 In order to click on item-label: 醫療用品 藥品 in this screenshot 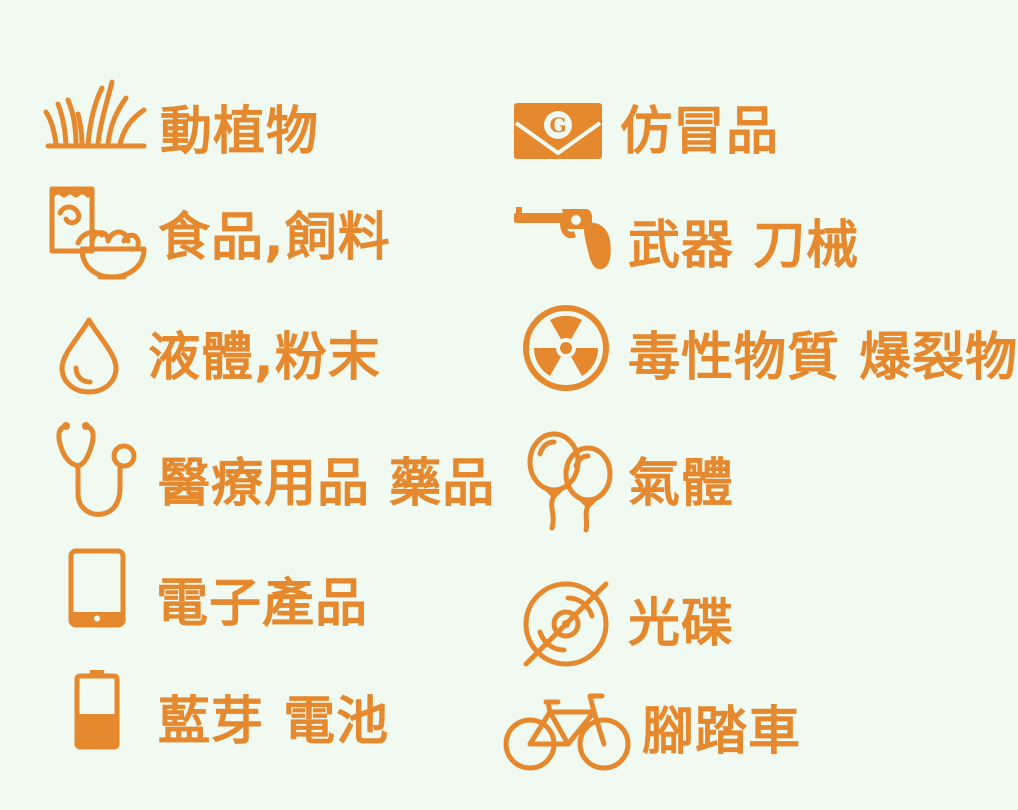, I will do `click(327, 484)`.